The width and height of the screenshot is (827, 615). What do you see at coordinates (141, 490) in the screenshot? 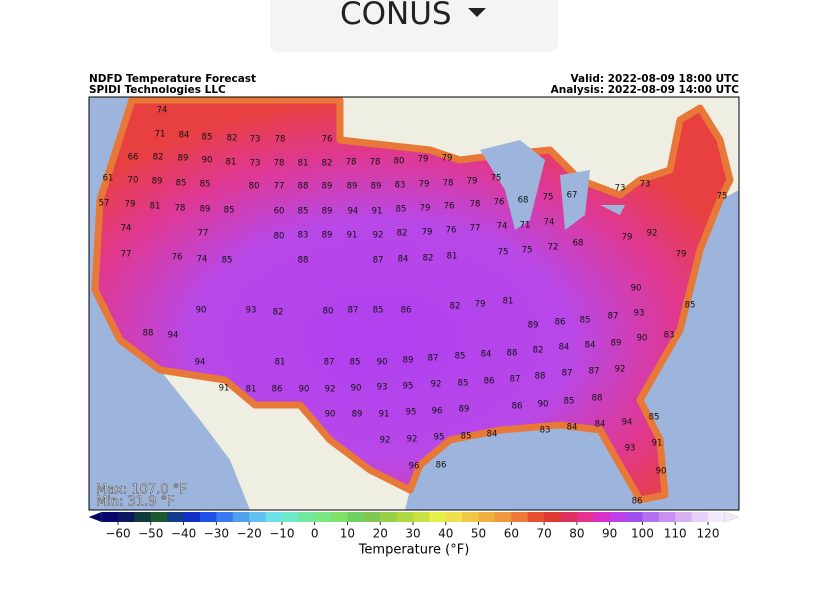
I see `max-temp: Max: 107.0 °F` at bounding box center [141, 490].